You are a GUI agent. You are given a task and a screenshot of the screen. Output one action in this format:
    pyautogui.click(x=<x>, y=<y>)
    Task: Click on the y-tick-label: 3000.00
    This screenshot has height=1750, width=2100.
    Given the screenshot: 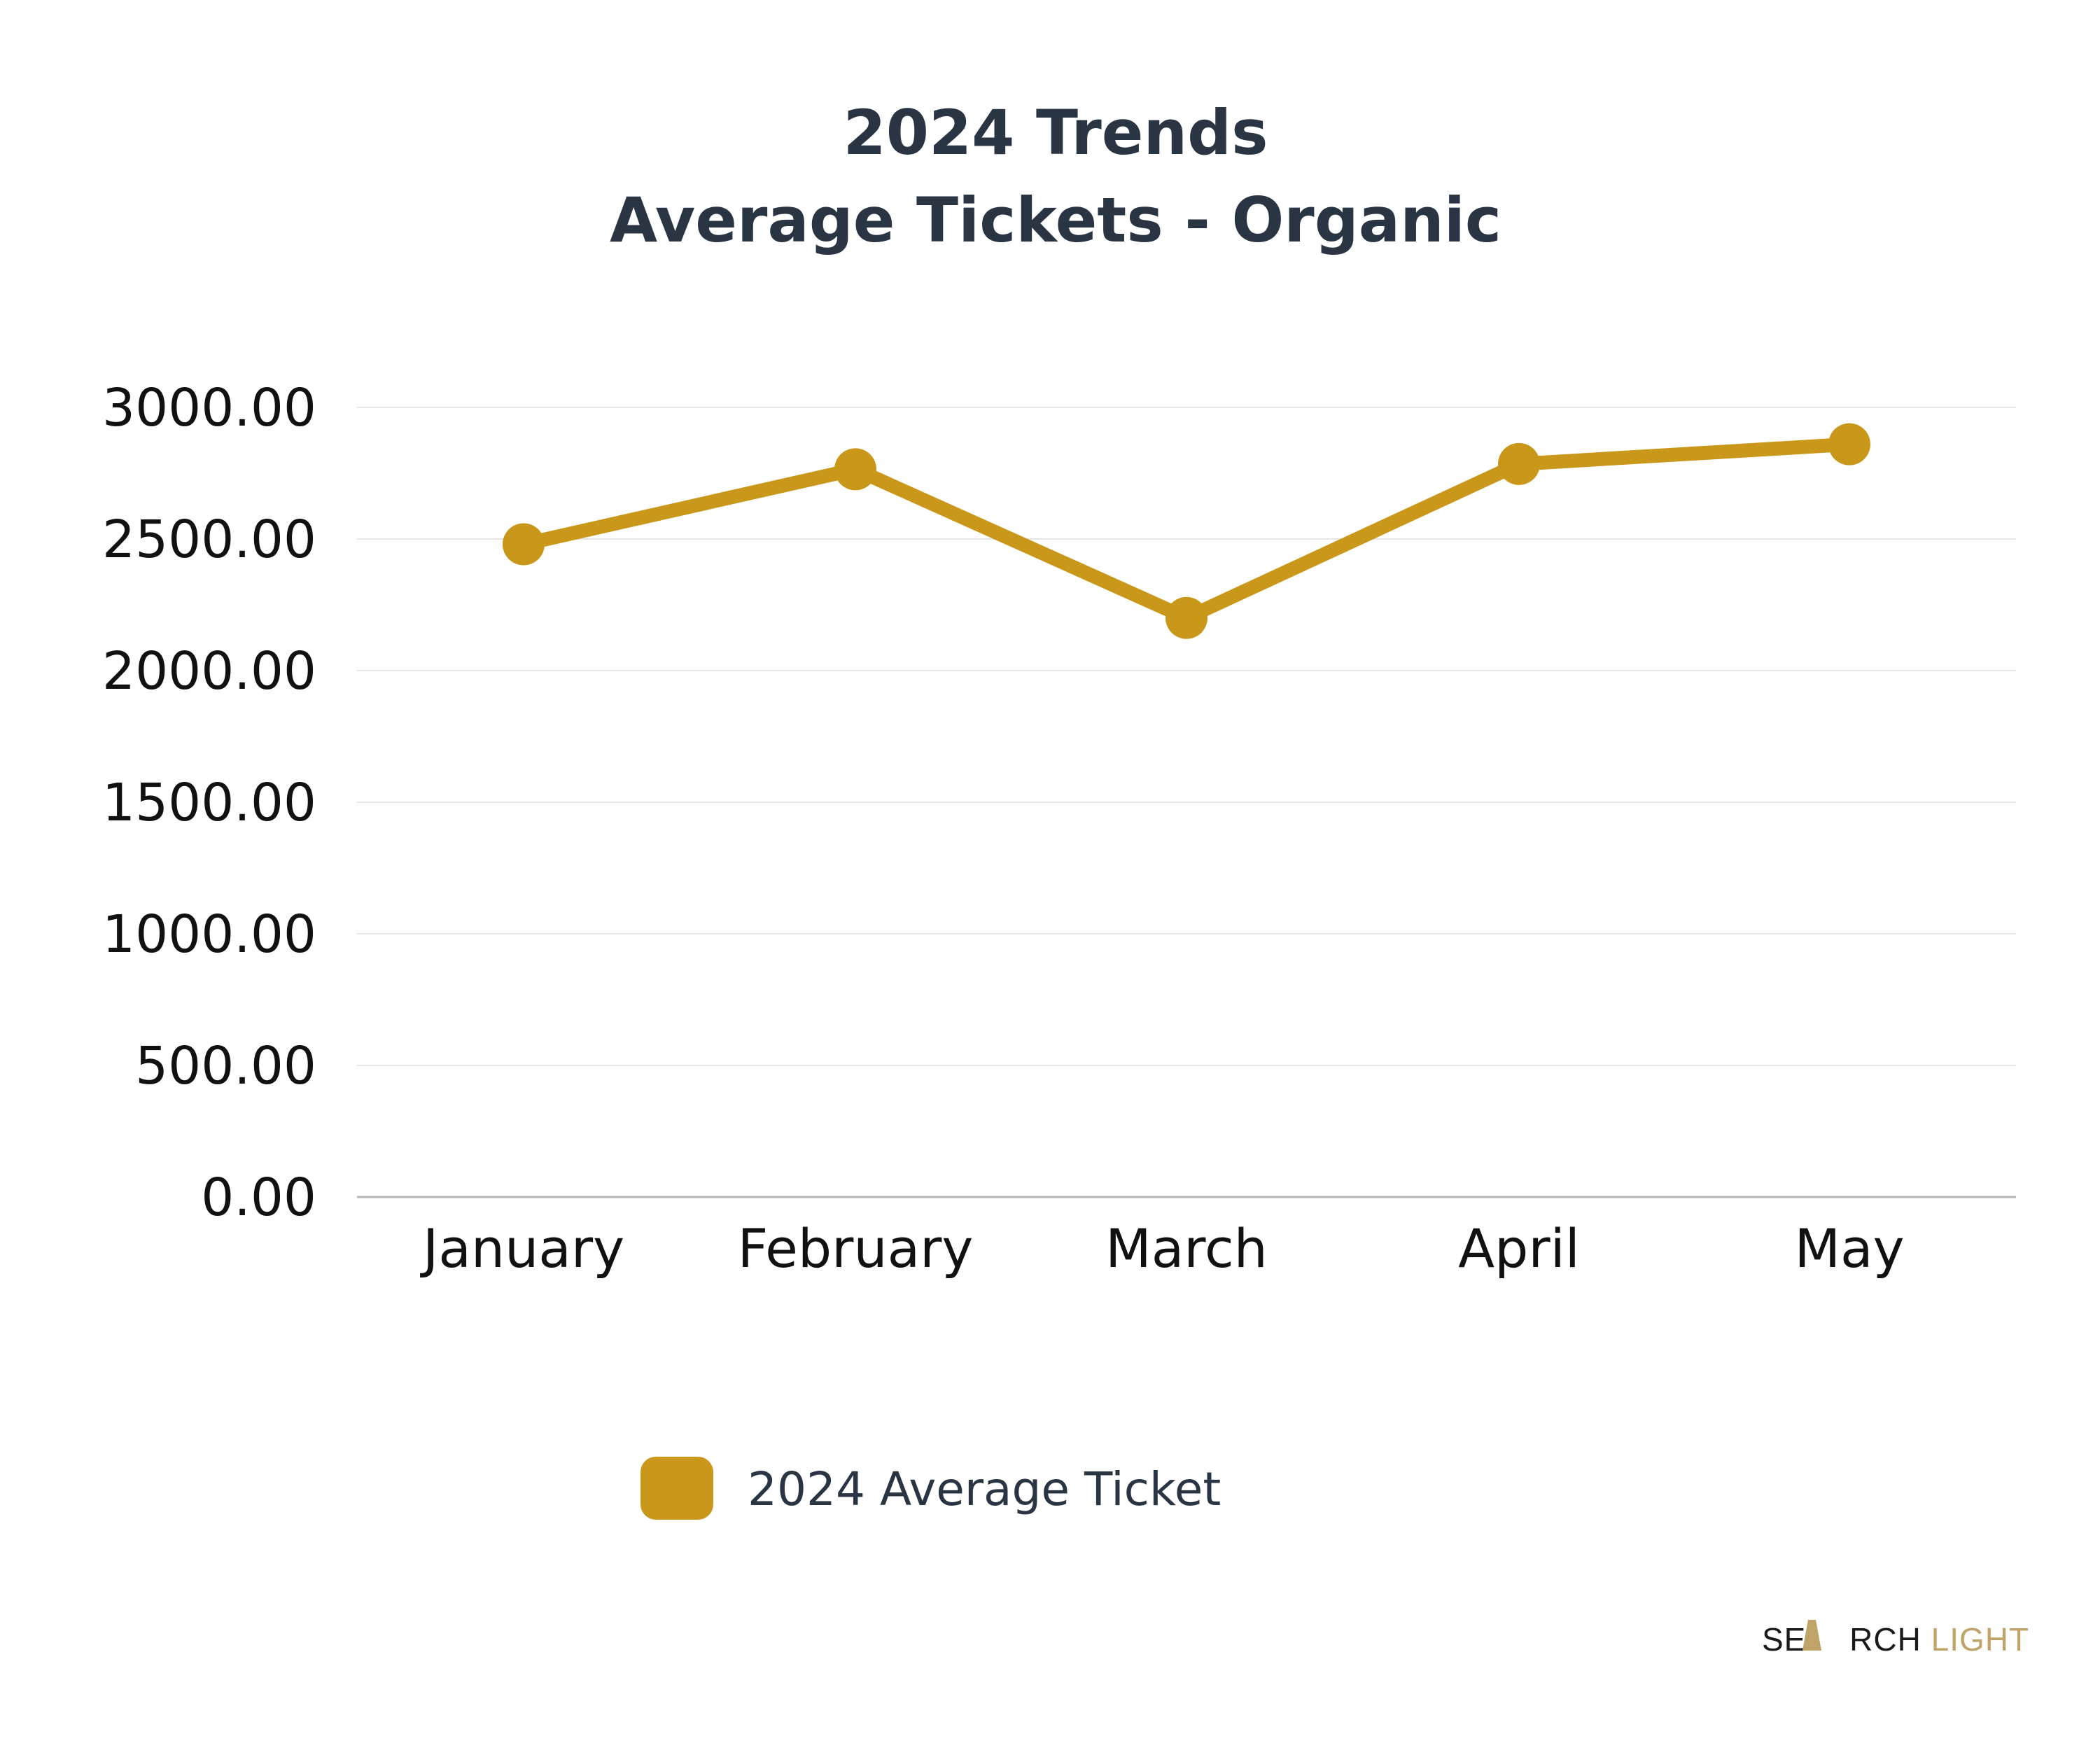 What is the action you would take?
    pyautogui.click(x=209, y=408)
    